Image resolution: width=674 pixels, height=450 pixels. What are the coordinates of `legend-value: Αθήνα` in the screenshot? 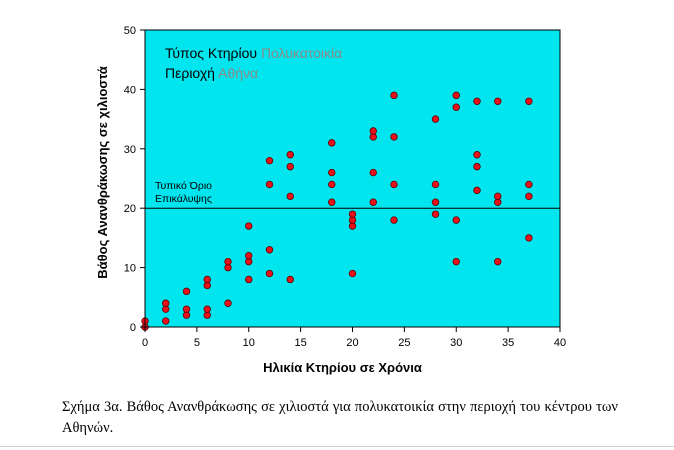 It's located at (238, 73).